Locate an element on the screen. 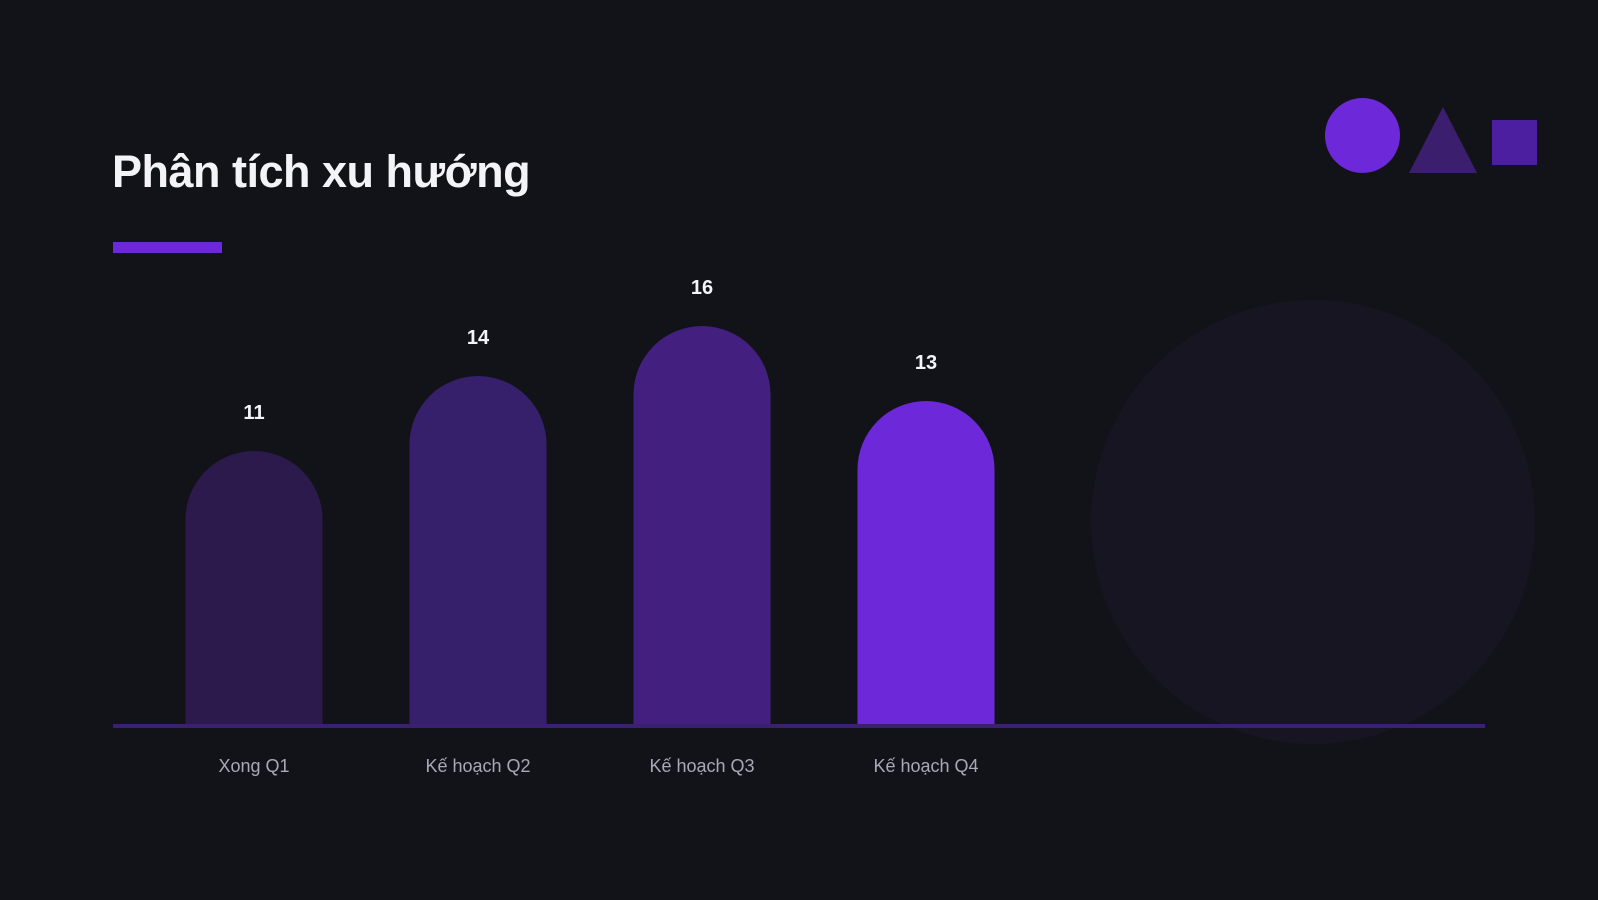  slide-title: Phân tích xu hướng is located at coordinates (321, 171).